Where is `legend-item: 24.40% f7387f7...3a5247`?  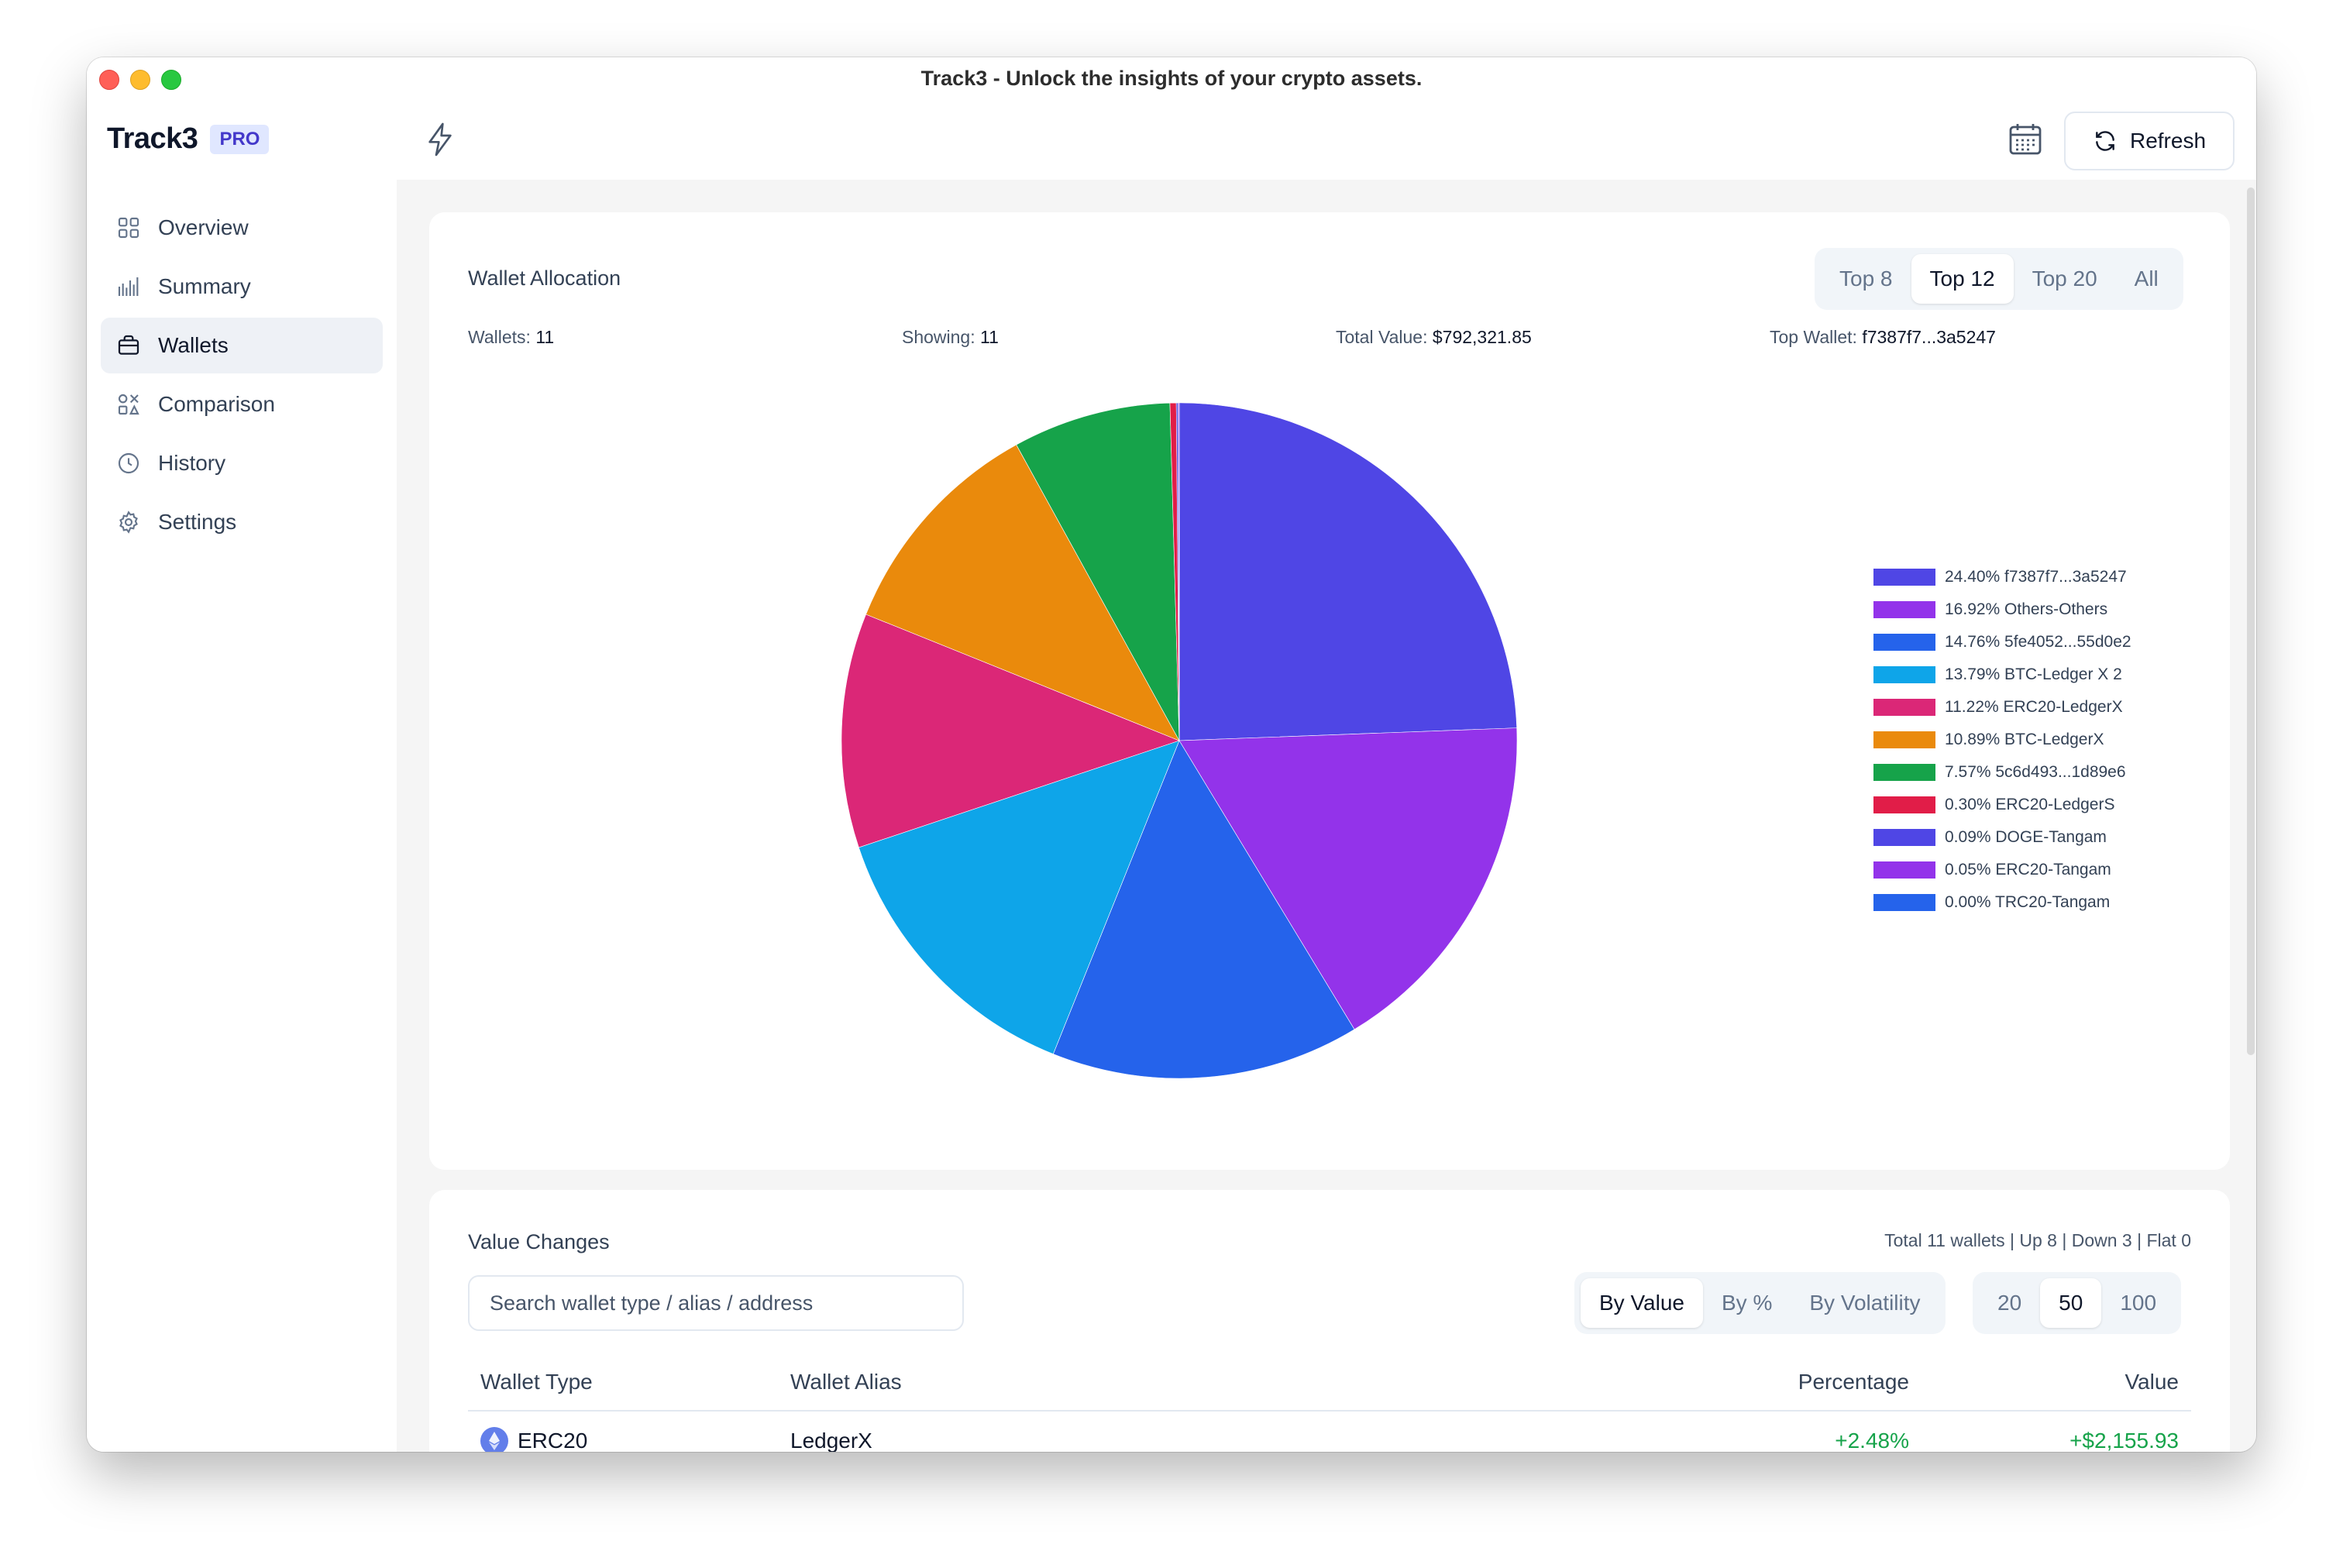 legend-item: 24.40% f7387f7...3a5247 is located at coordinates (2002, 577).